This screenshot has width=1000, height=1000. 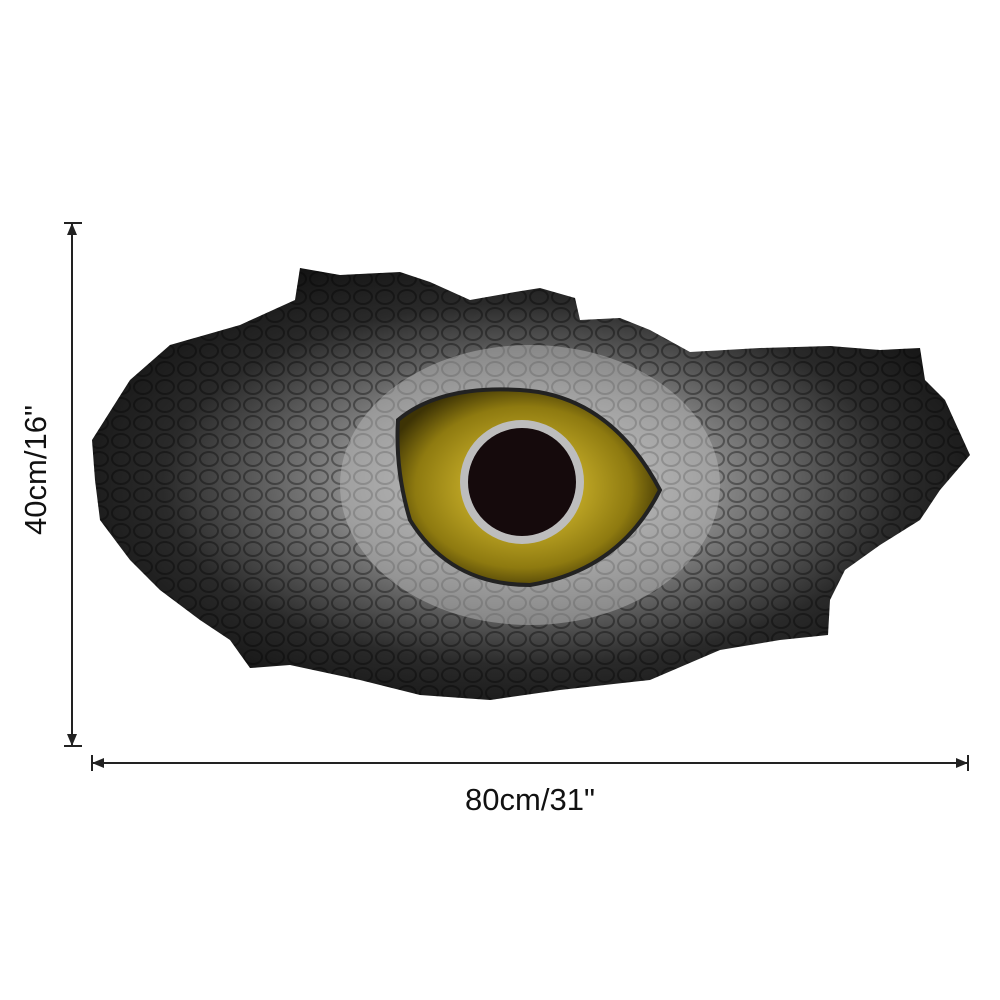 I want to click on width-label: 80cm/31", so click(x=530, y=799).